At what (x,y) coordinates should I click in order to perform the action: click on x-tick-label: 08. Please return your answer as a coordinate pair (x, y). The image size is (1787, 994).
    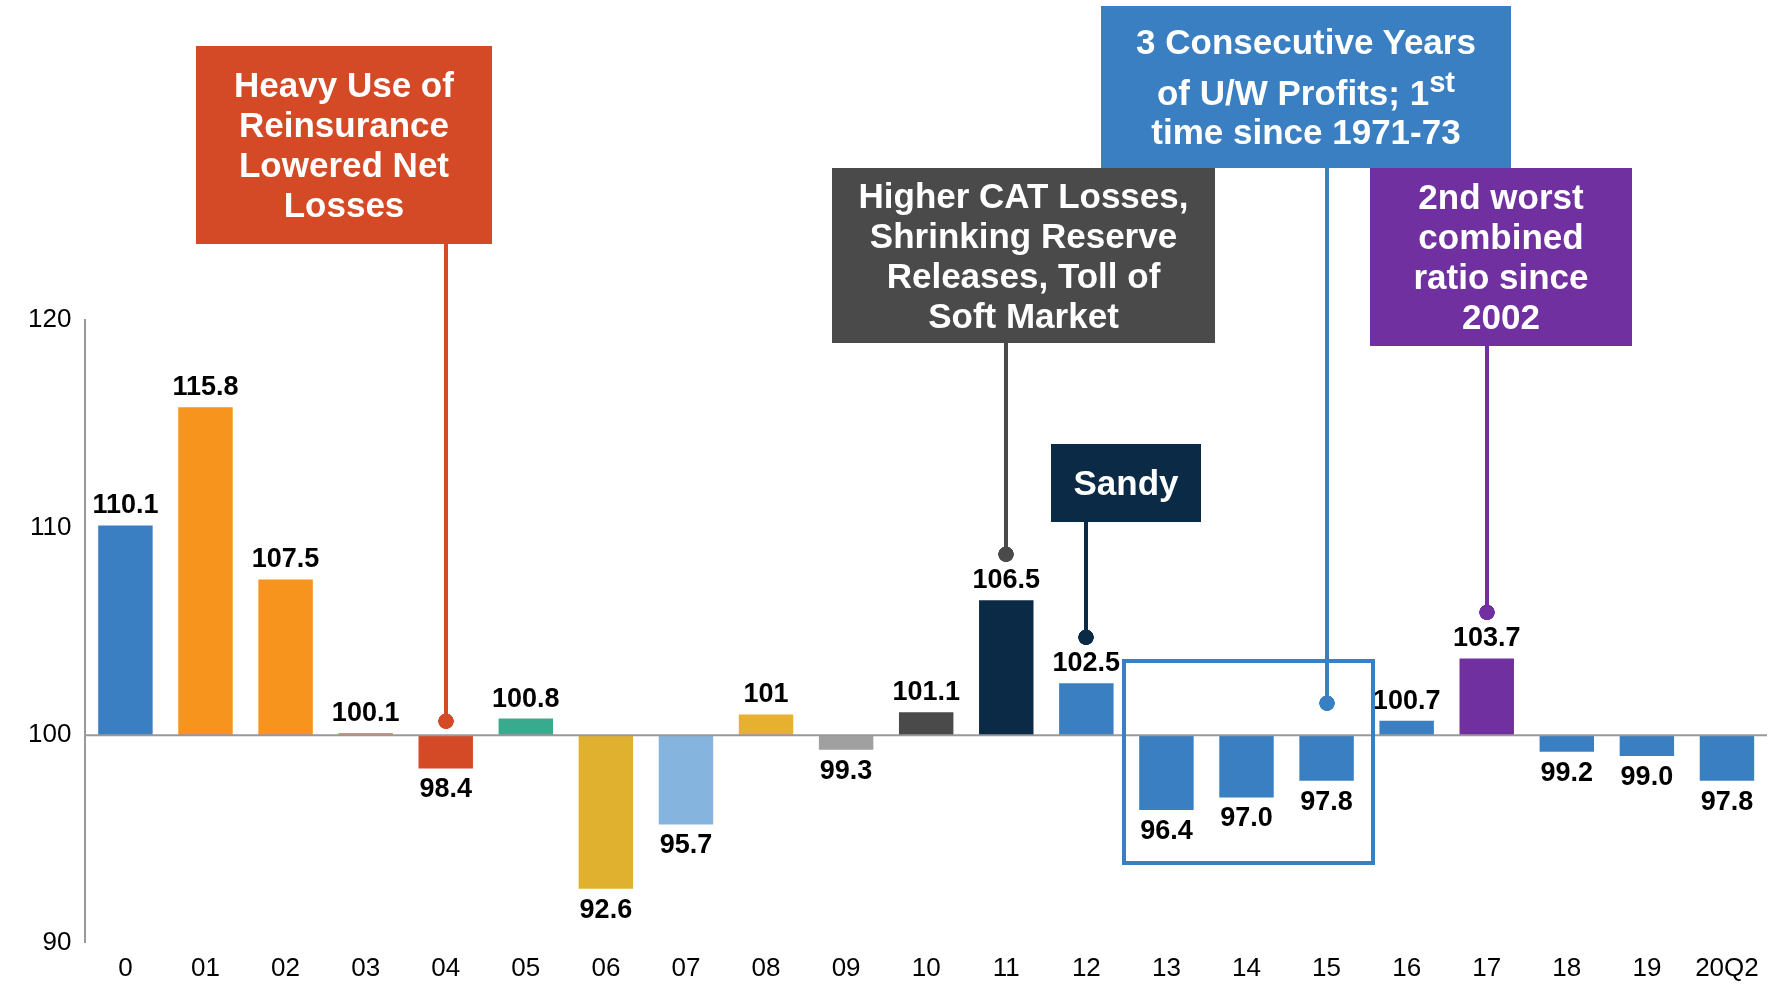
    Looking at the image, I should click on (766, 966).